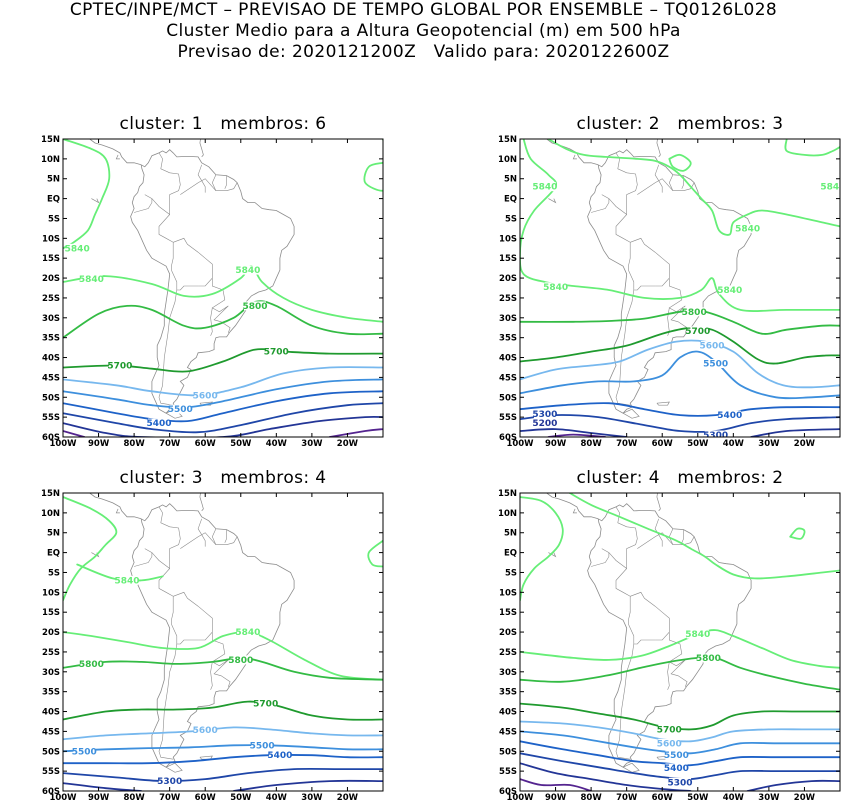 This screenshot has height=803, width=847. Describe the element at coordinates (508, 438) in the screenshot. I see `lat-tick-label: 60S` at that location.